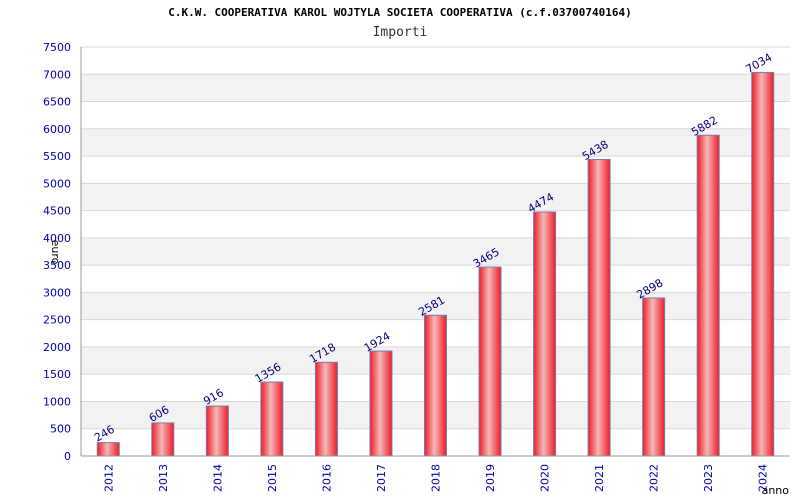 This screenshot has height=500, width=800. What do you see at coordinates (400, 32) in the screenshot?
I see `chart-subtitle: Importi` at bounding box center [400, 32].